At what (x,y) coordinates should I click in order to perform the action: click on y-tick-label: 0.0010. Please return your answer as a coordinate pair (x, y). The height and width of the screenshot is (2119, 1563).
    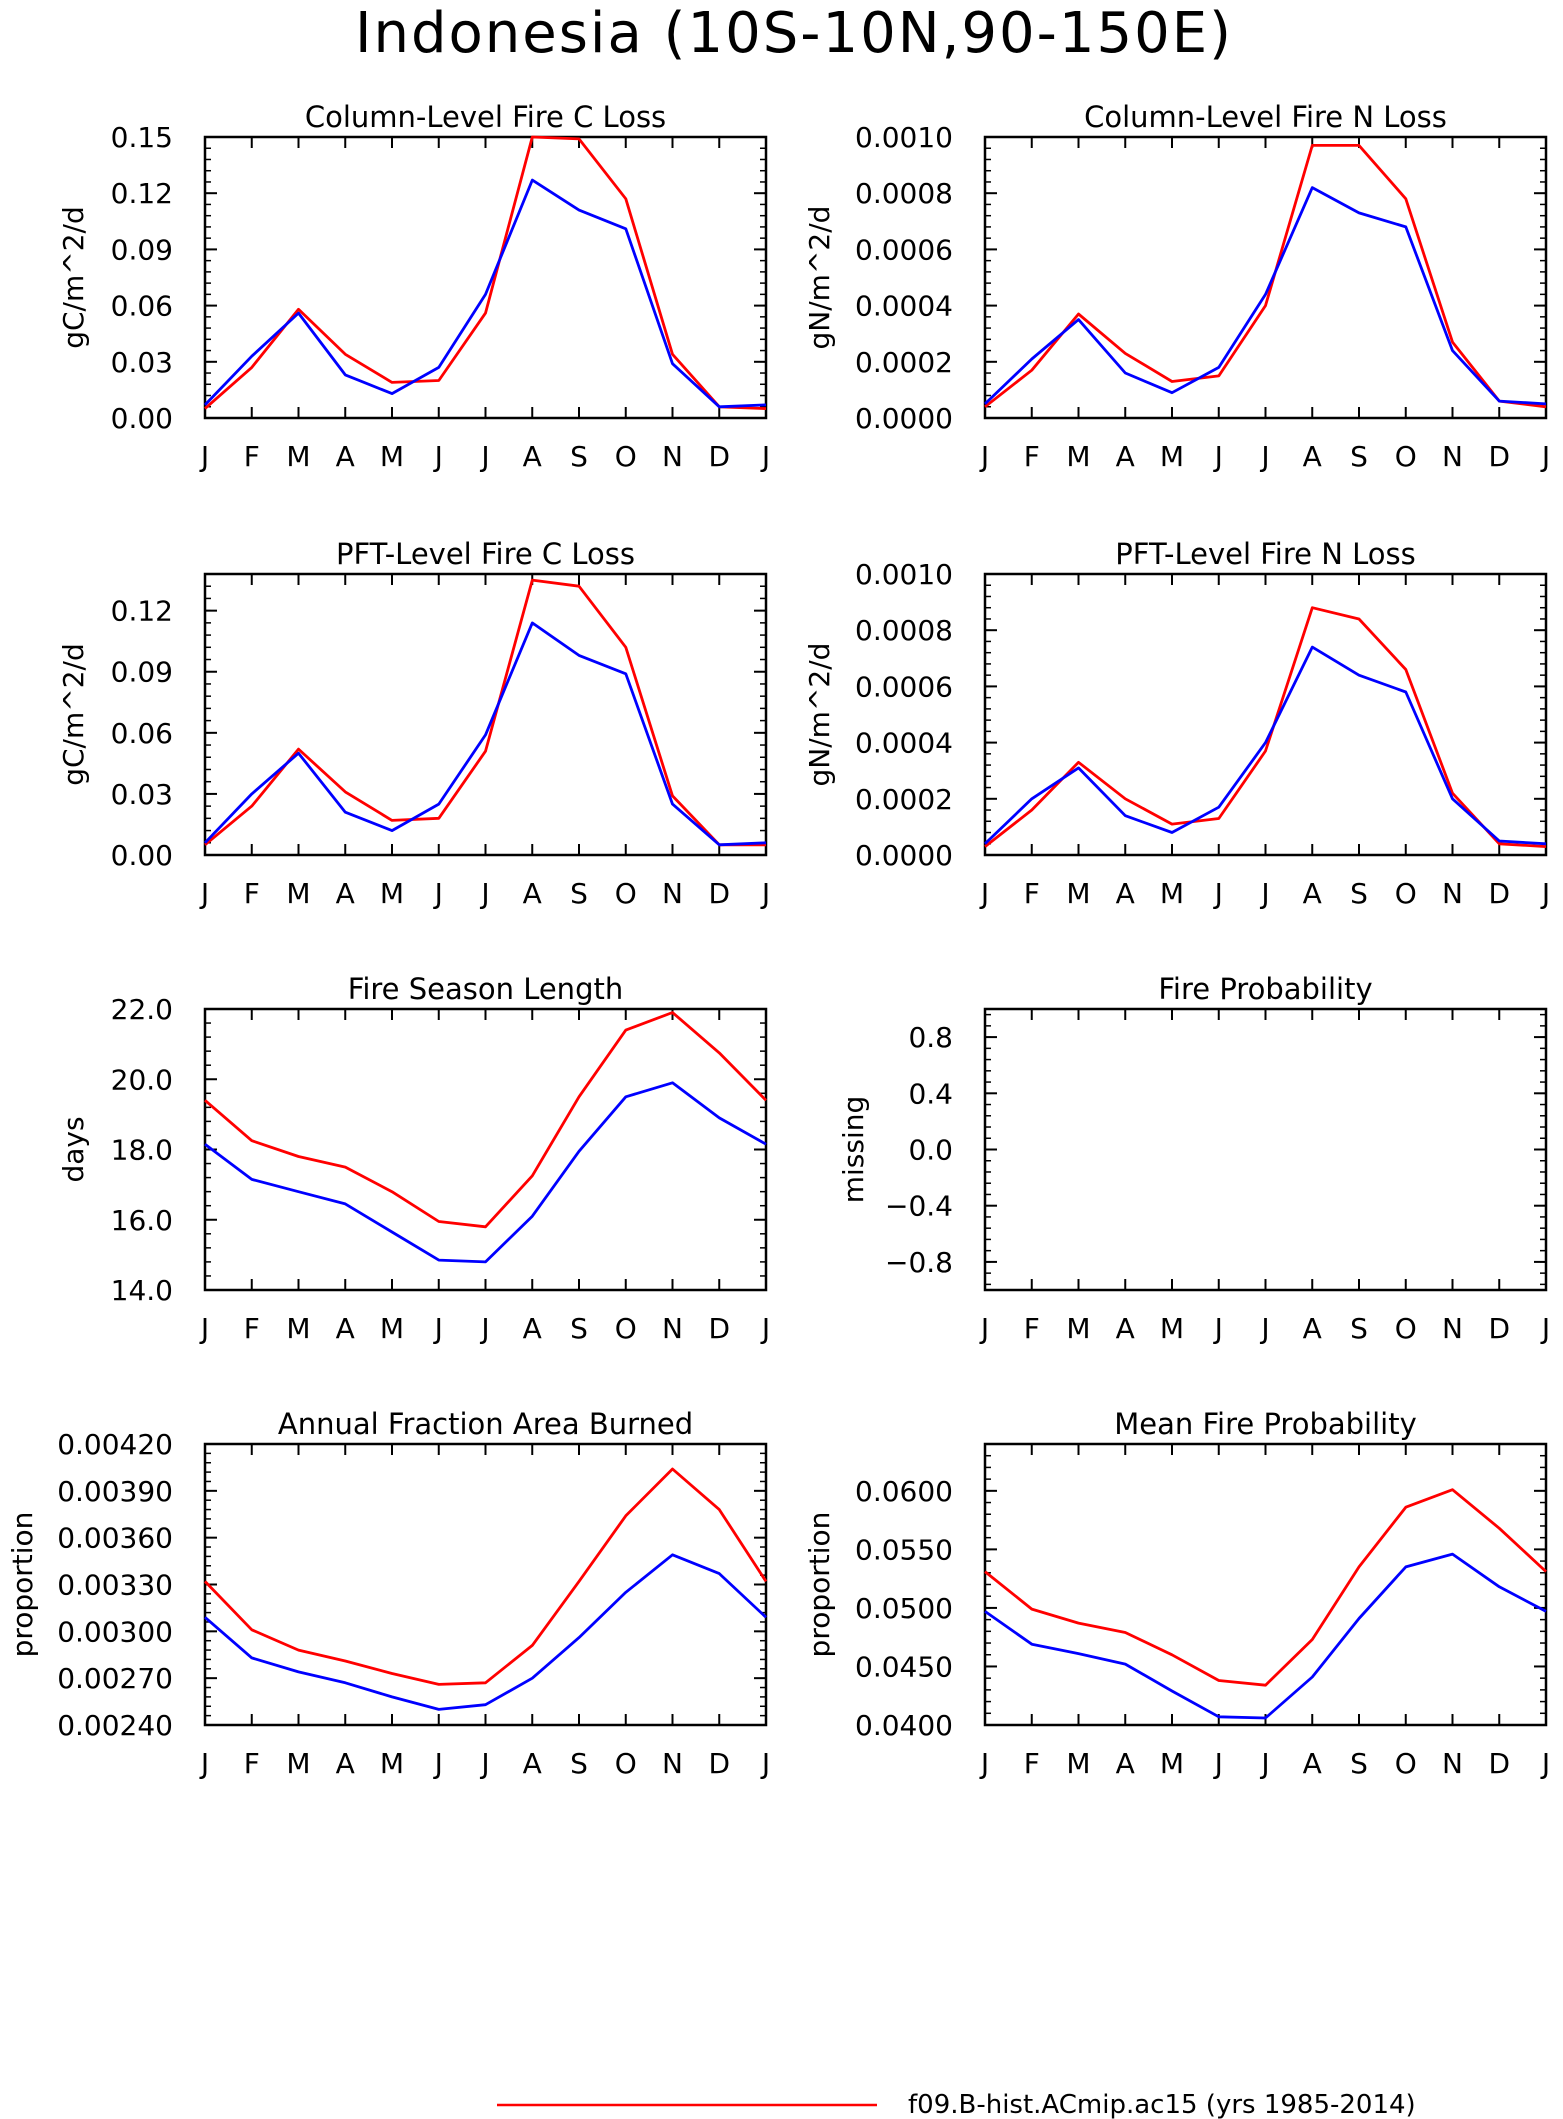
    Looking at the image, I should click on (904, 137).